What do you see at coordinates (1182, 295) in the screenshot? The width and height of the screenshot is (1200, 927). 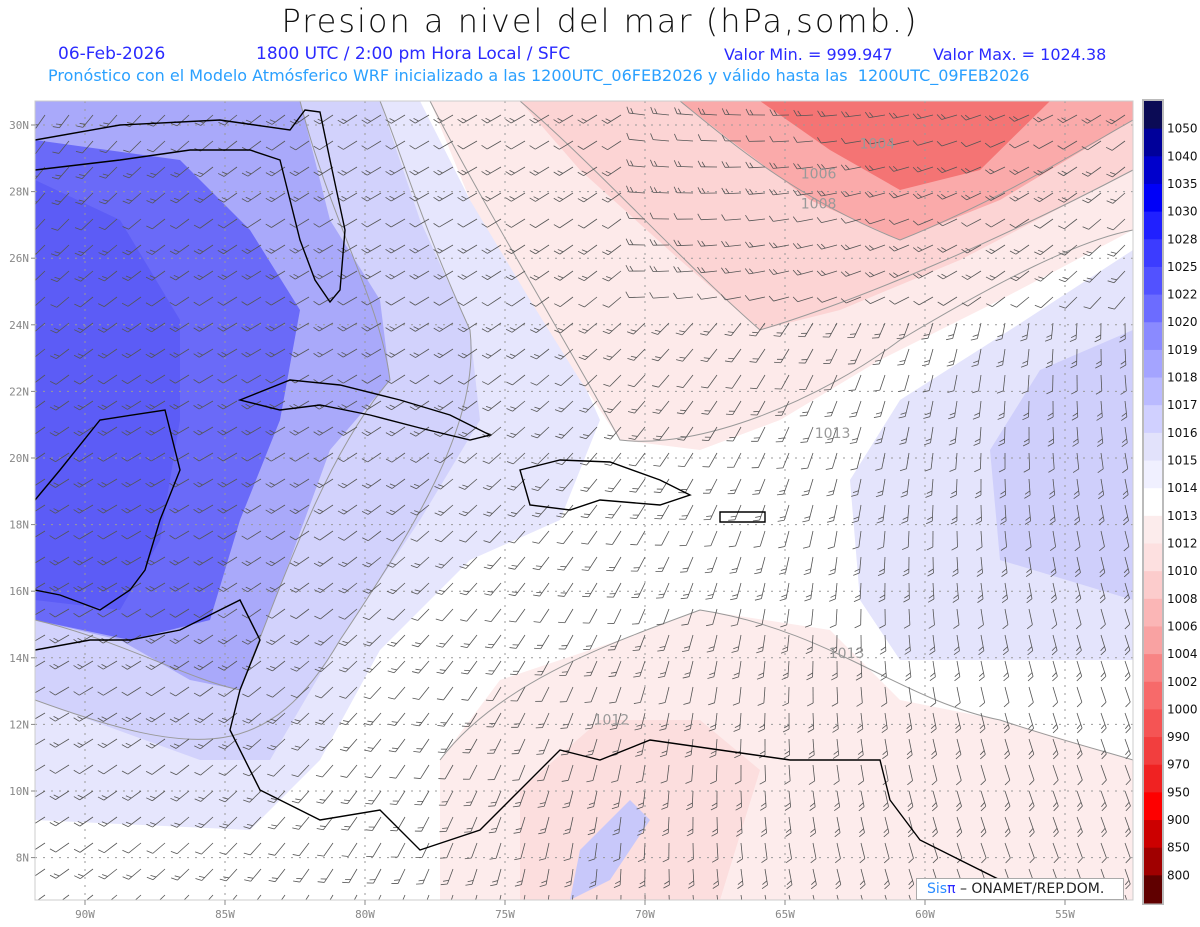 I see `colorbar-label: 1022` at bounding box center [1182, 295].